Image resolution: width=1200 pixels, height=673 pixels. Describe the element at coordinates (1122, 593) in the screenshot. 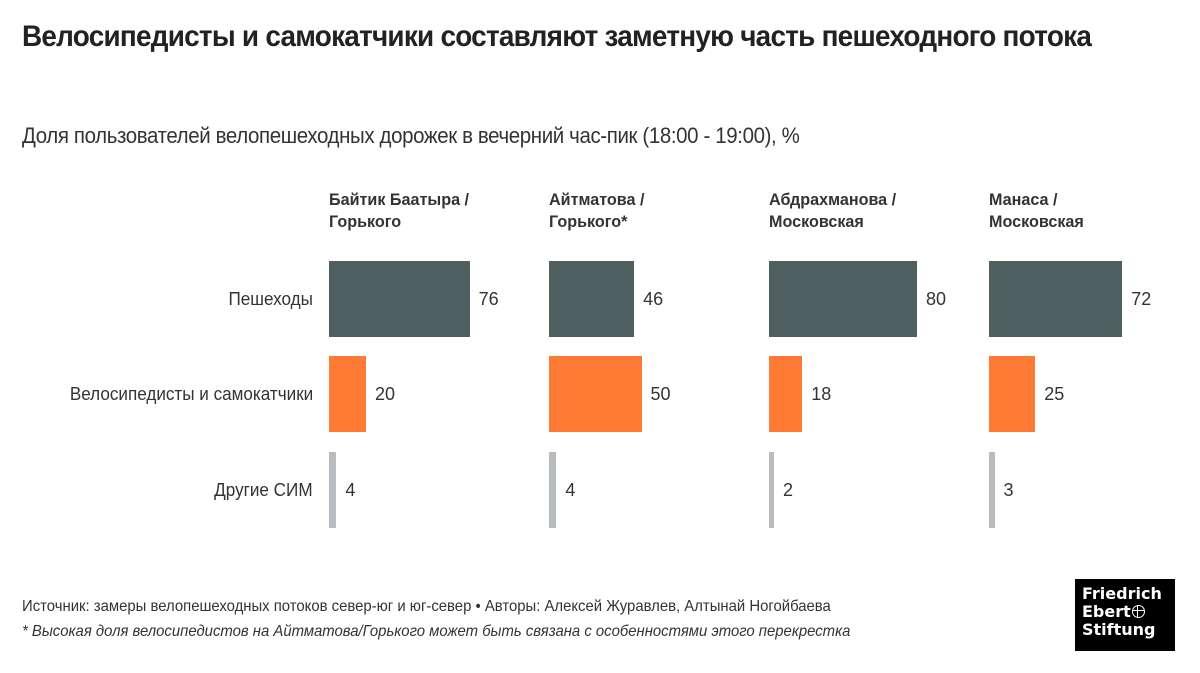

I see `logo-line-1: Friedrich` at that location.